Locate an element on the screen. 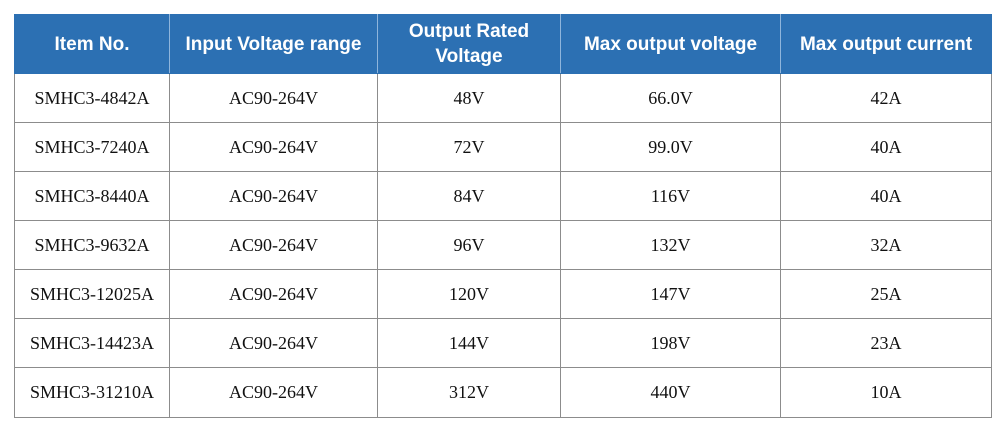  cell-rated-voltage: 84V is located at coordinates (469, 196).